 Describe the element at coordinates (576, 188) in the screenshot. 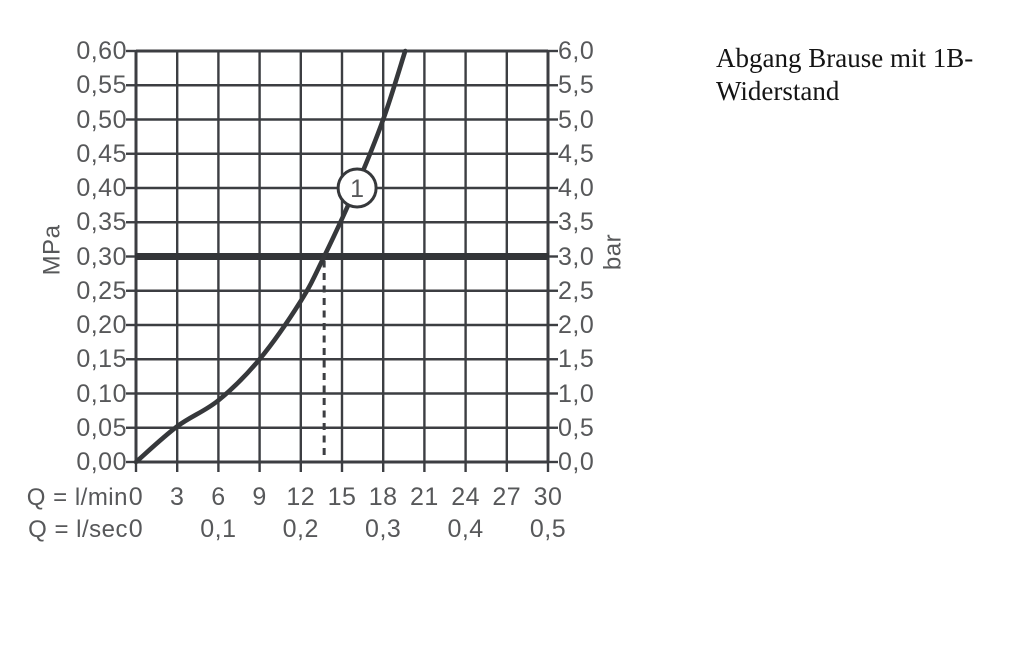

I see `y-axis-right-tick-label: 4,0` at that location.